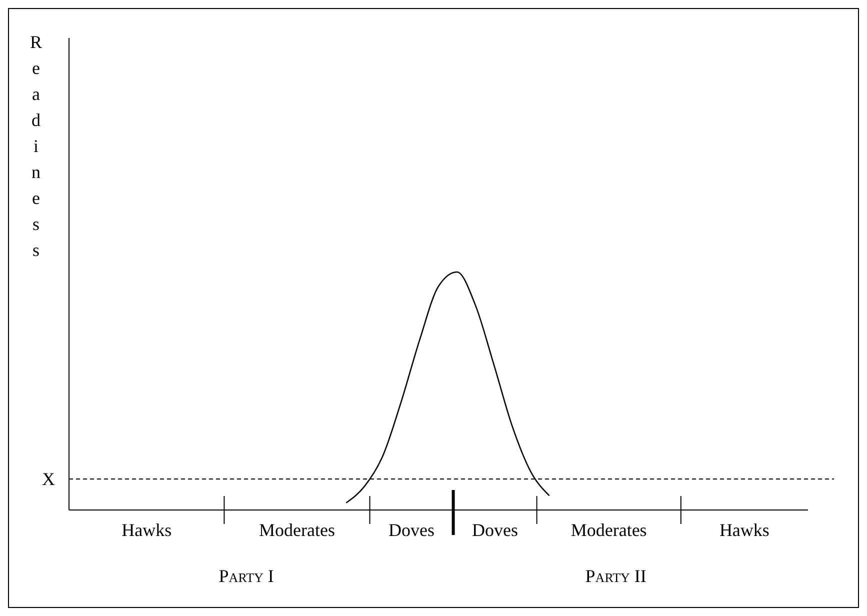 This screenshot has width=867, height=616. What do you see at coordinates (246, 576) in the screenshot?
I see `text: Party I` at bounding box center [246, 576].